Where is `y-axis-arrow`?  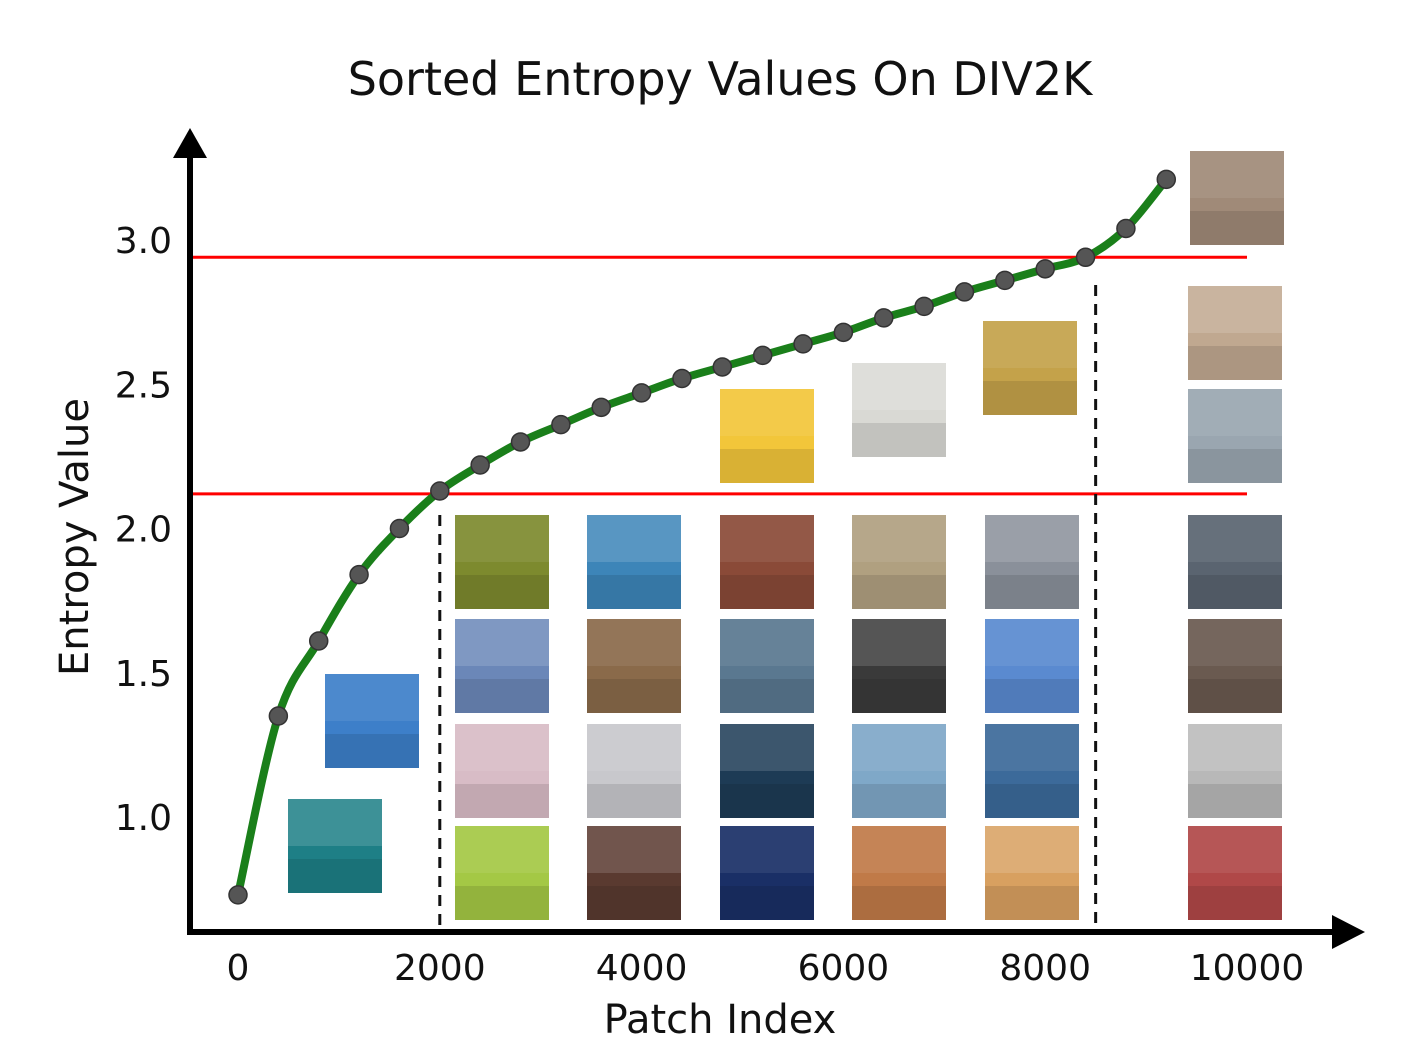
y-axis-arrow is located at coordinates (190, 143).